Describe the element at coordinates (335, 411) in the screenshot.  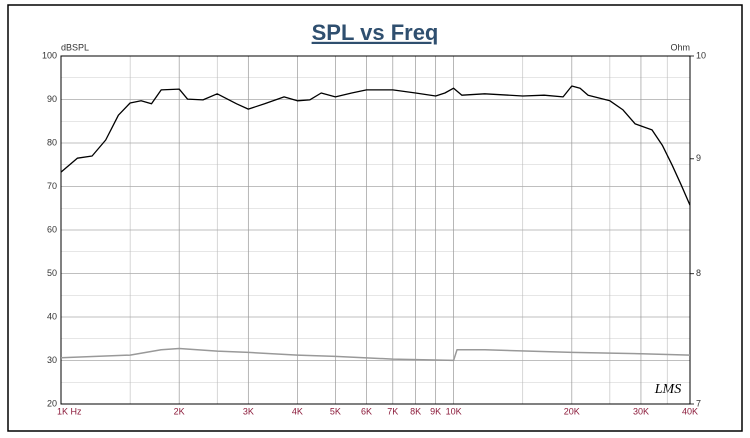
I see `x-tick-label: 5K` at that location.